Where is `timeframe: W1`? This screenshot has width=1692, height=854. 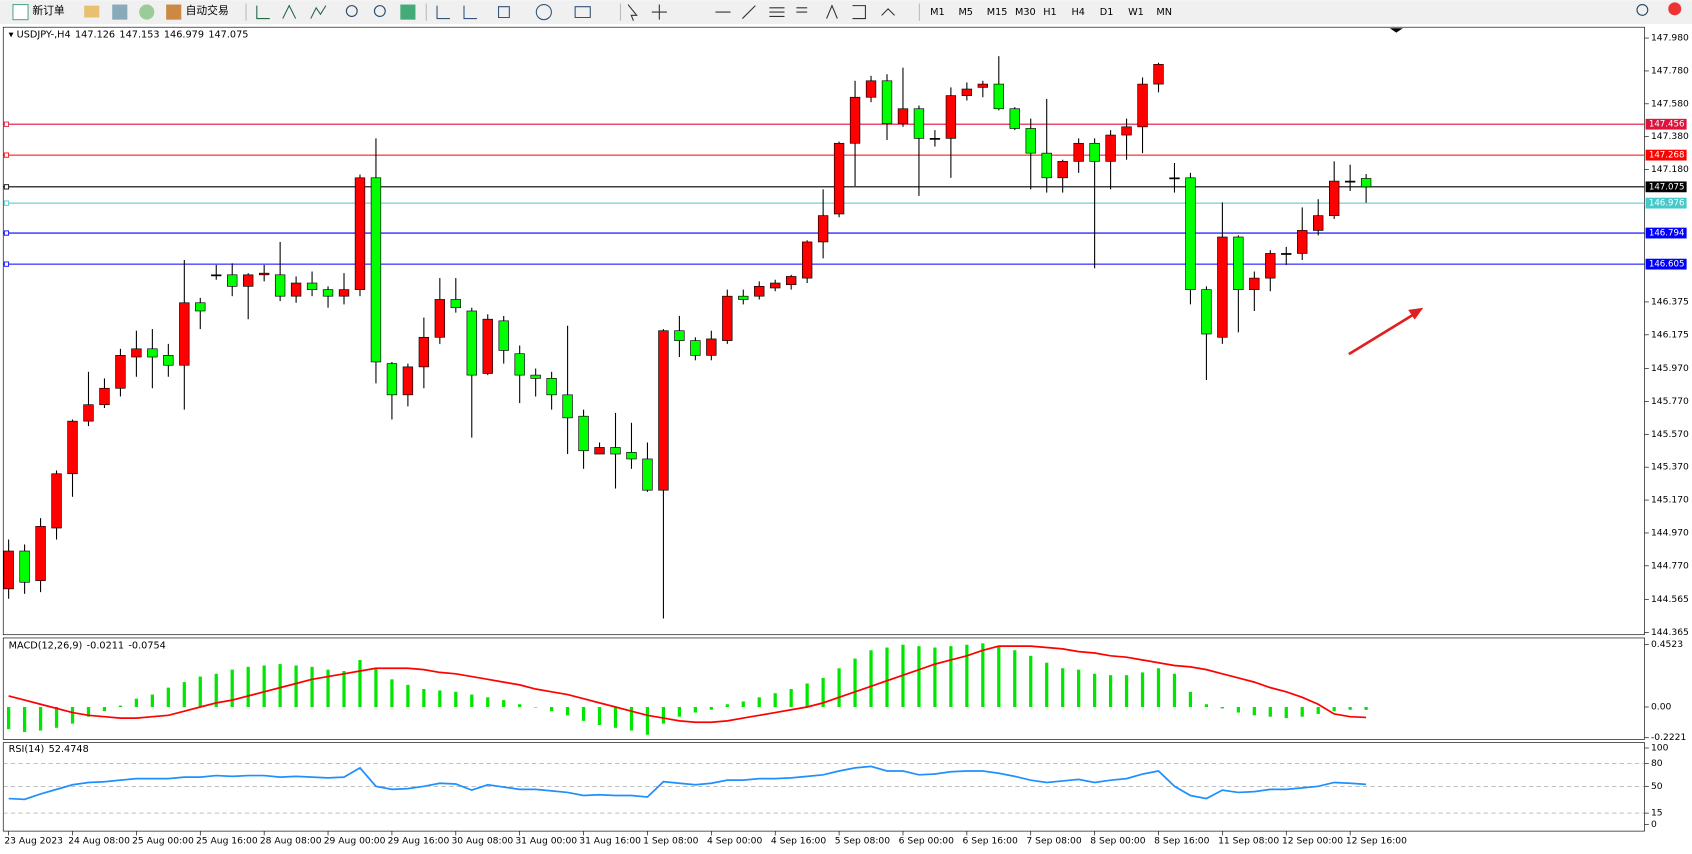
timeframe: W1 is located at coordinates (1136, 12).